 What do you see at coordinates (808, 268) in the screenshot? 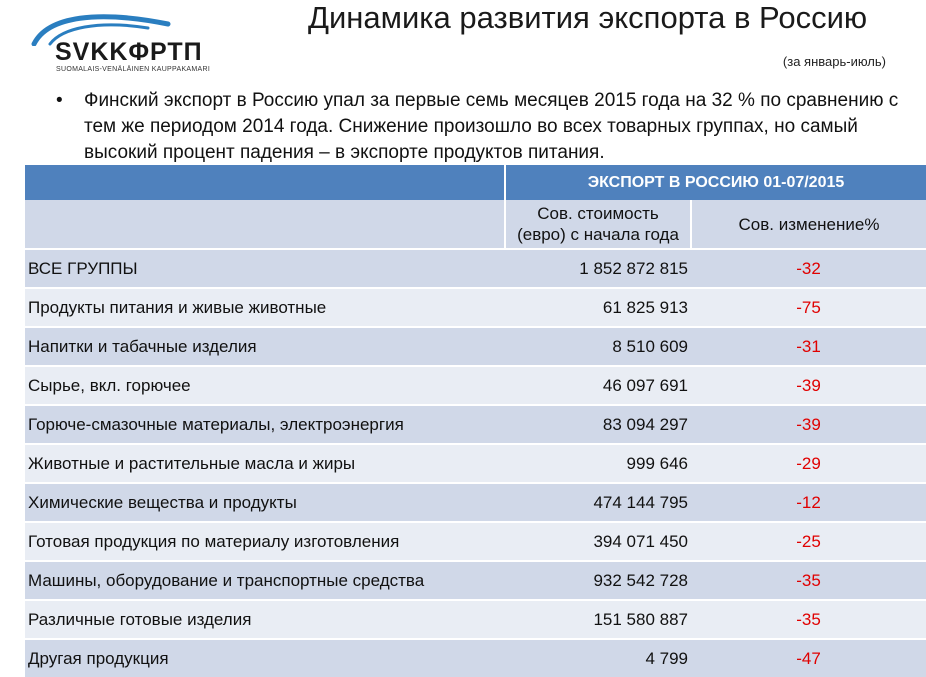
I see `row-change: -32` at bounding box center [808, 268].